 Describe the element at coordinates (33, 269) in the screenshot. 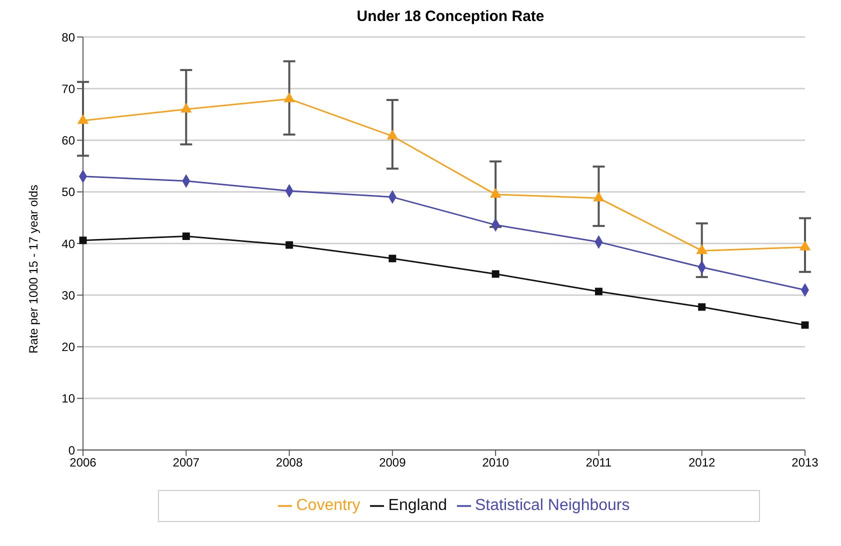

I see `y-axis-title: Rate per 1000 15 - 17 year olds` at that location.